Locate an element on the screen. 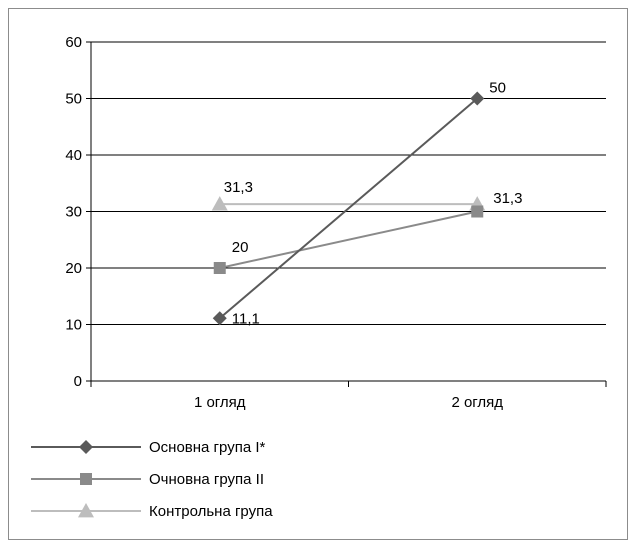 Image resolution: width=637 pixels, height=548 pixels. data-label: 20 is located at coordinates (240, 247).